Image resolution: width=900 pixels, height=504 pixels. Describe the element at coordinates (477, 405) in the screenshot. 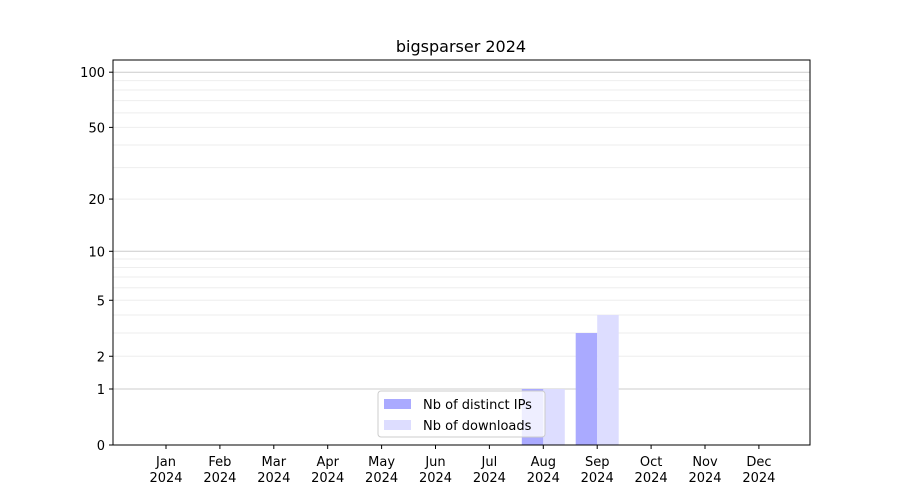

I see `legend-label: Nb of distinct IPs` at that location.